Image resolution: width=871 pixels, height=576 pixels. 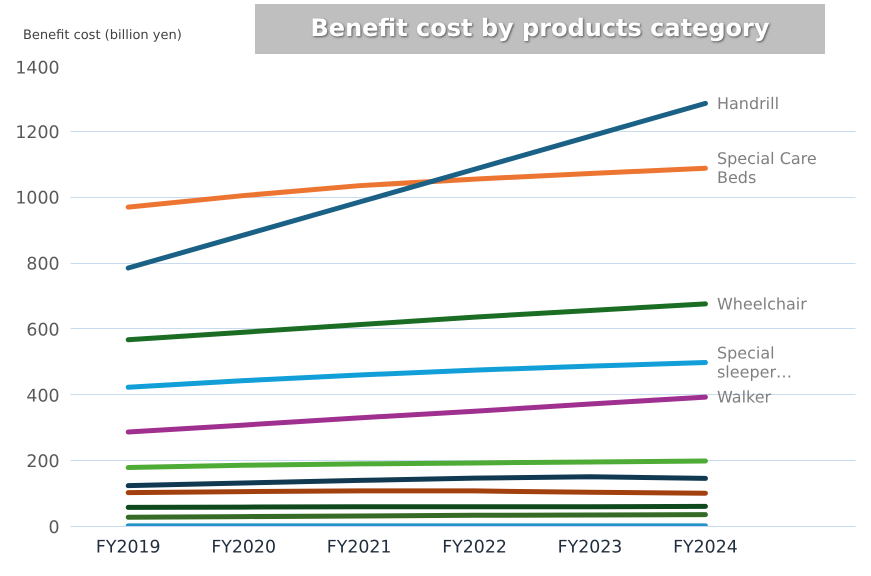 I want to click on series-label: Handrill, so click(x=748, y=103).